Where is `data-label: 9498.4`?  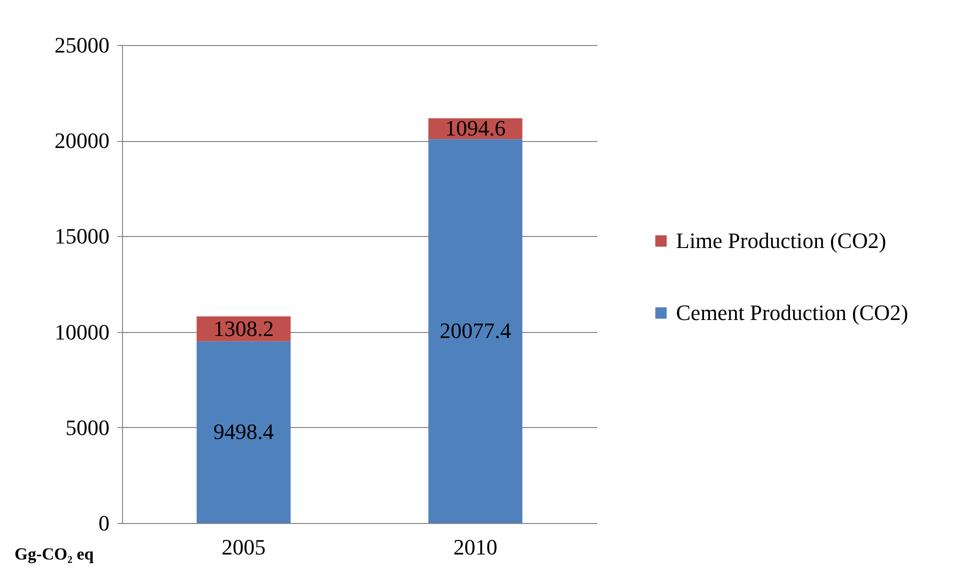 data-label: 9498.4 is located at coordinates (243, 431).